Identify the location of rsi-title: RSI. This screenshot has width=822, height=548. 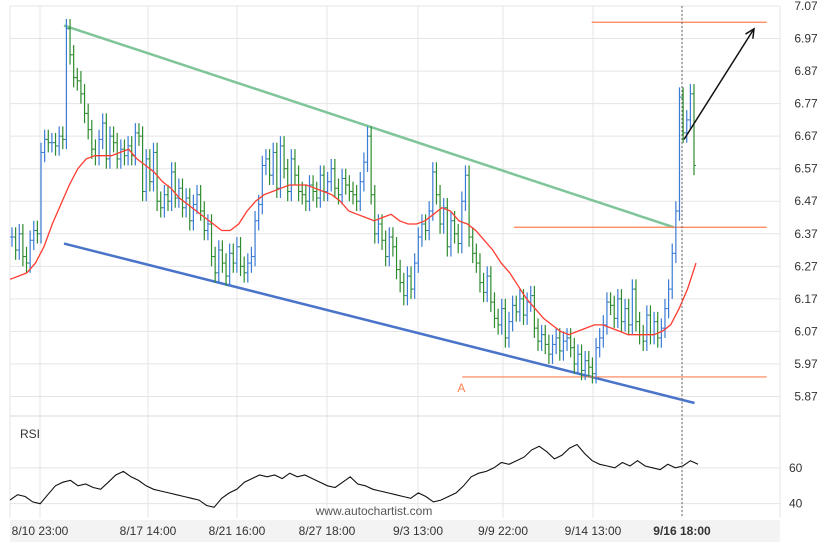
(30, 434).